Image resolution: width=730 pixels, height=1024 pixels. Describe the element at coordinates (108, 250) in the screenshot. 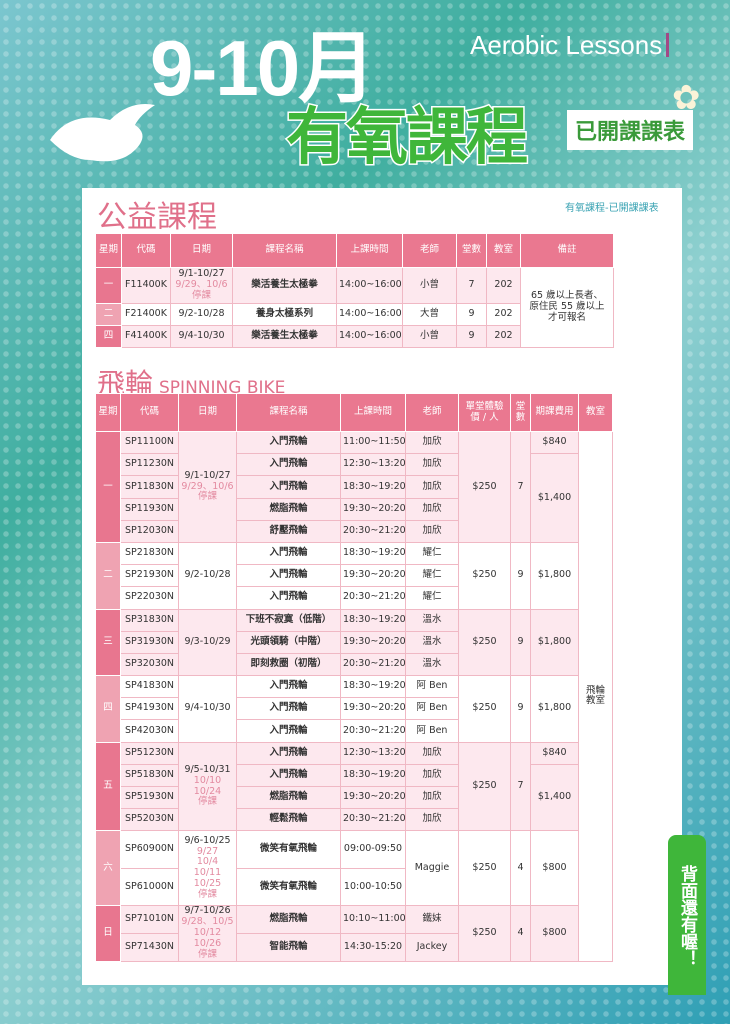

I see `column-header: 星期` at that location.